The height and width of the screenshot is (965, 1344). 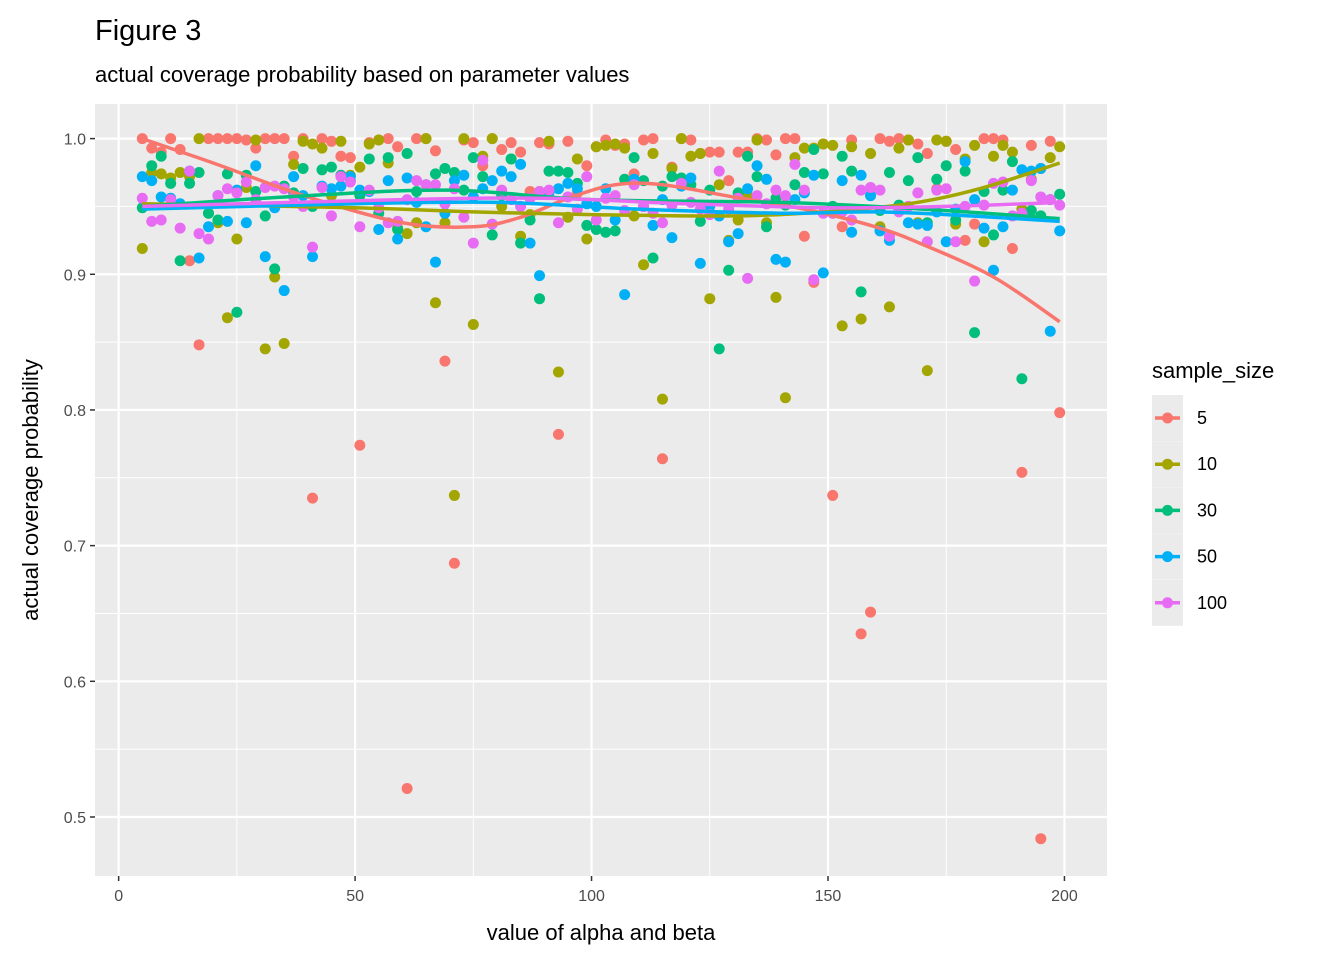 What do you see at coordinates (355, 896) in the screenshot?
I see `x-tick-label: 50` at bounding box center [355, 896].